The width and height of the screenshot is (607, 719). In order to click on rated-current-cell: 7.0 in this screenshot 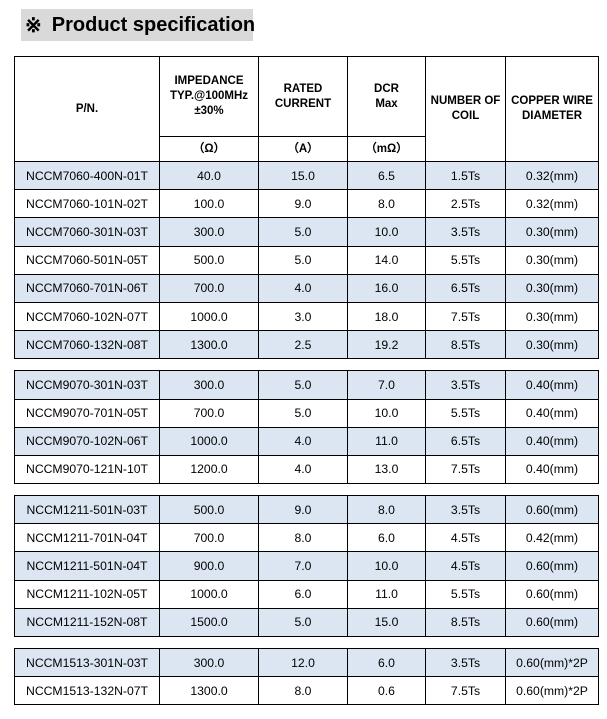, I will do `click(303, 566)`.